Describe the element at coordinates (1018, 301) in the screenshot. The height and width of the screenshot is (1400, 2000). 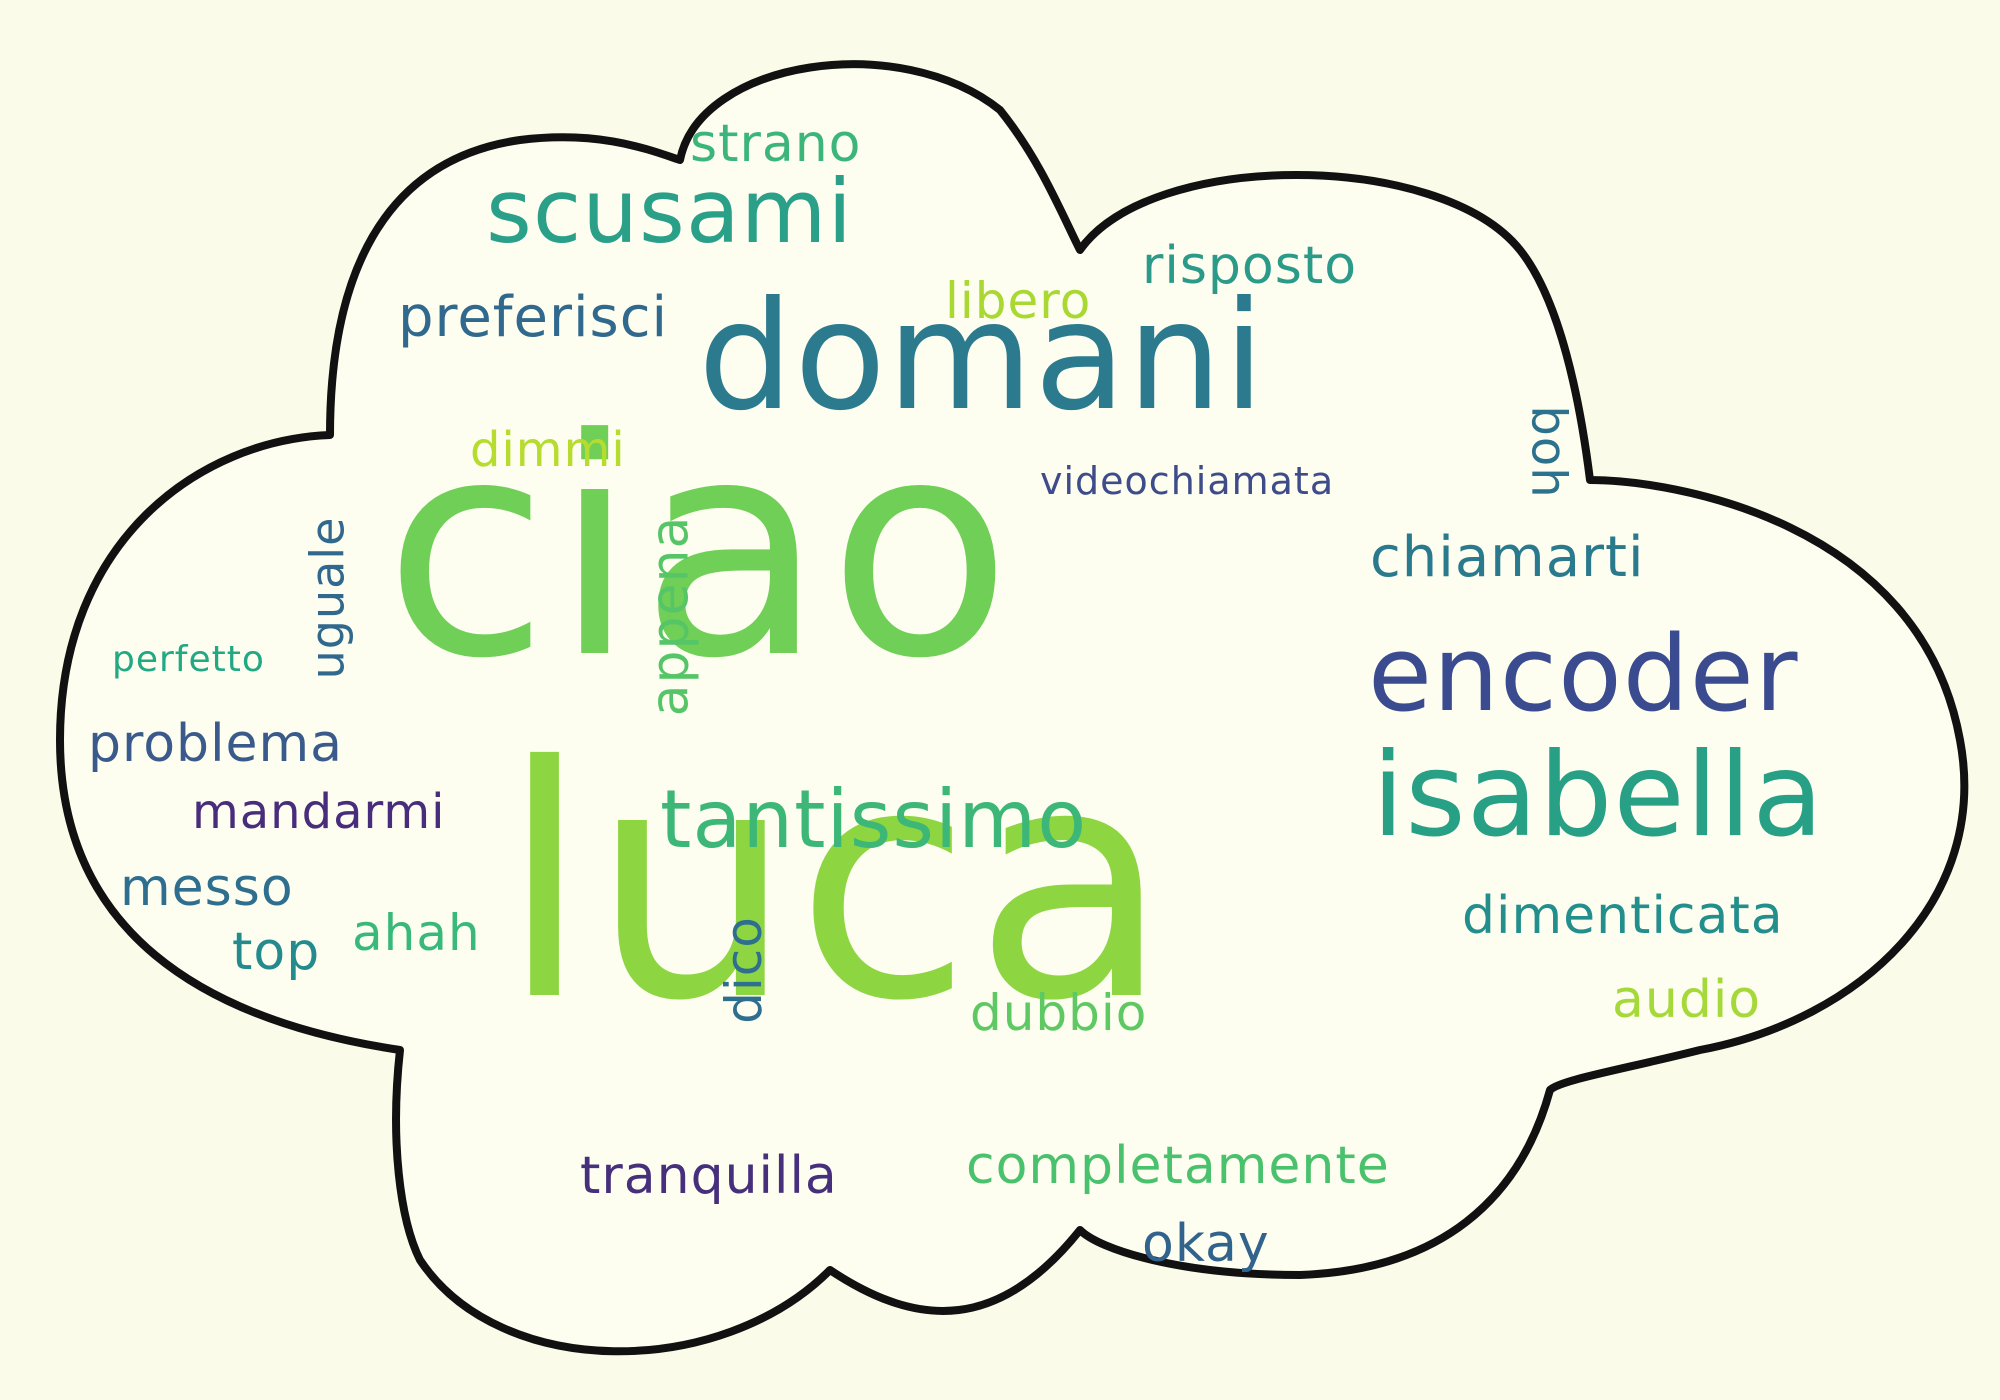
I see `word-libero: libero` at that location.